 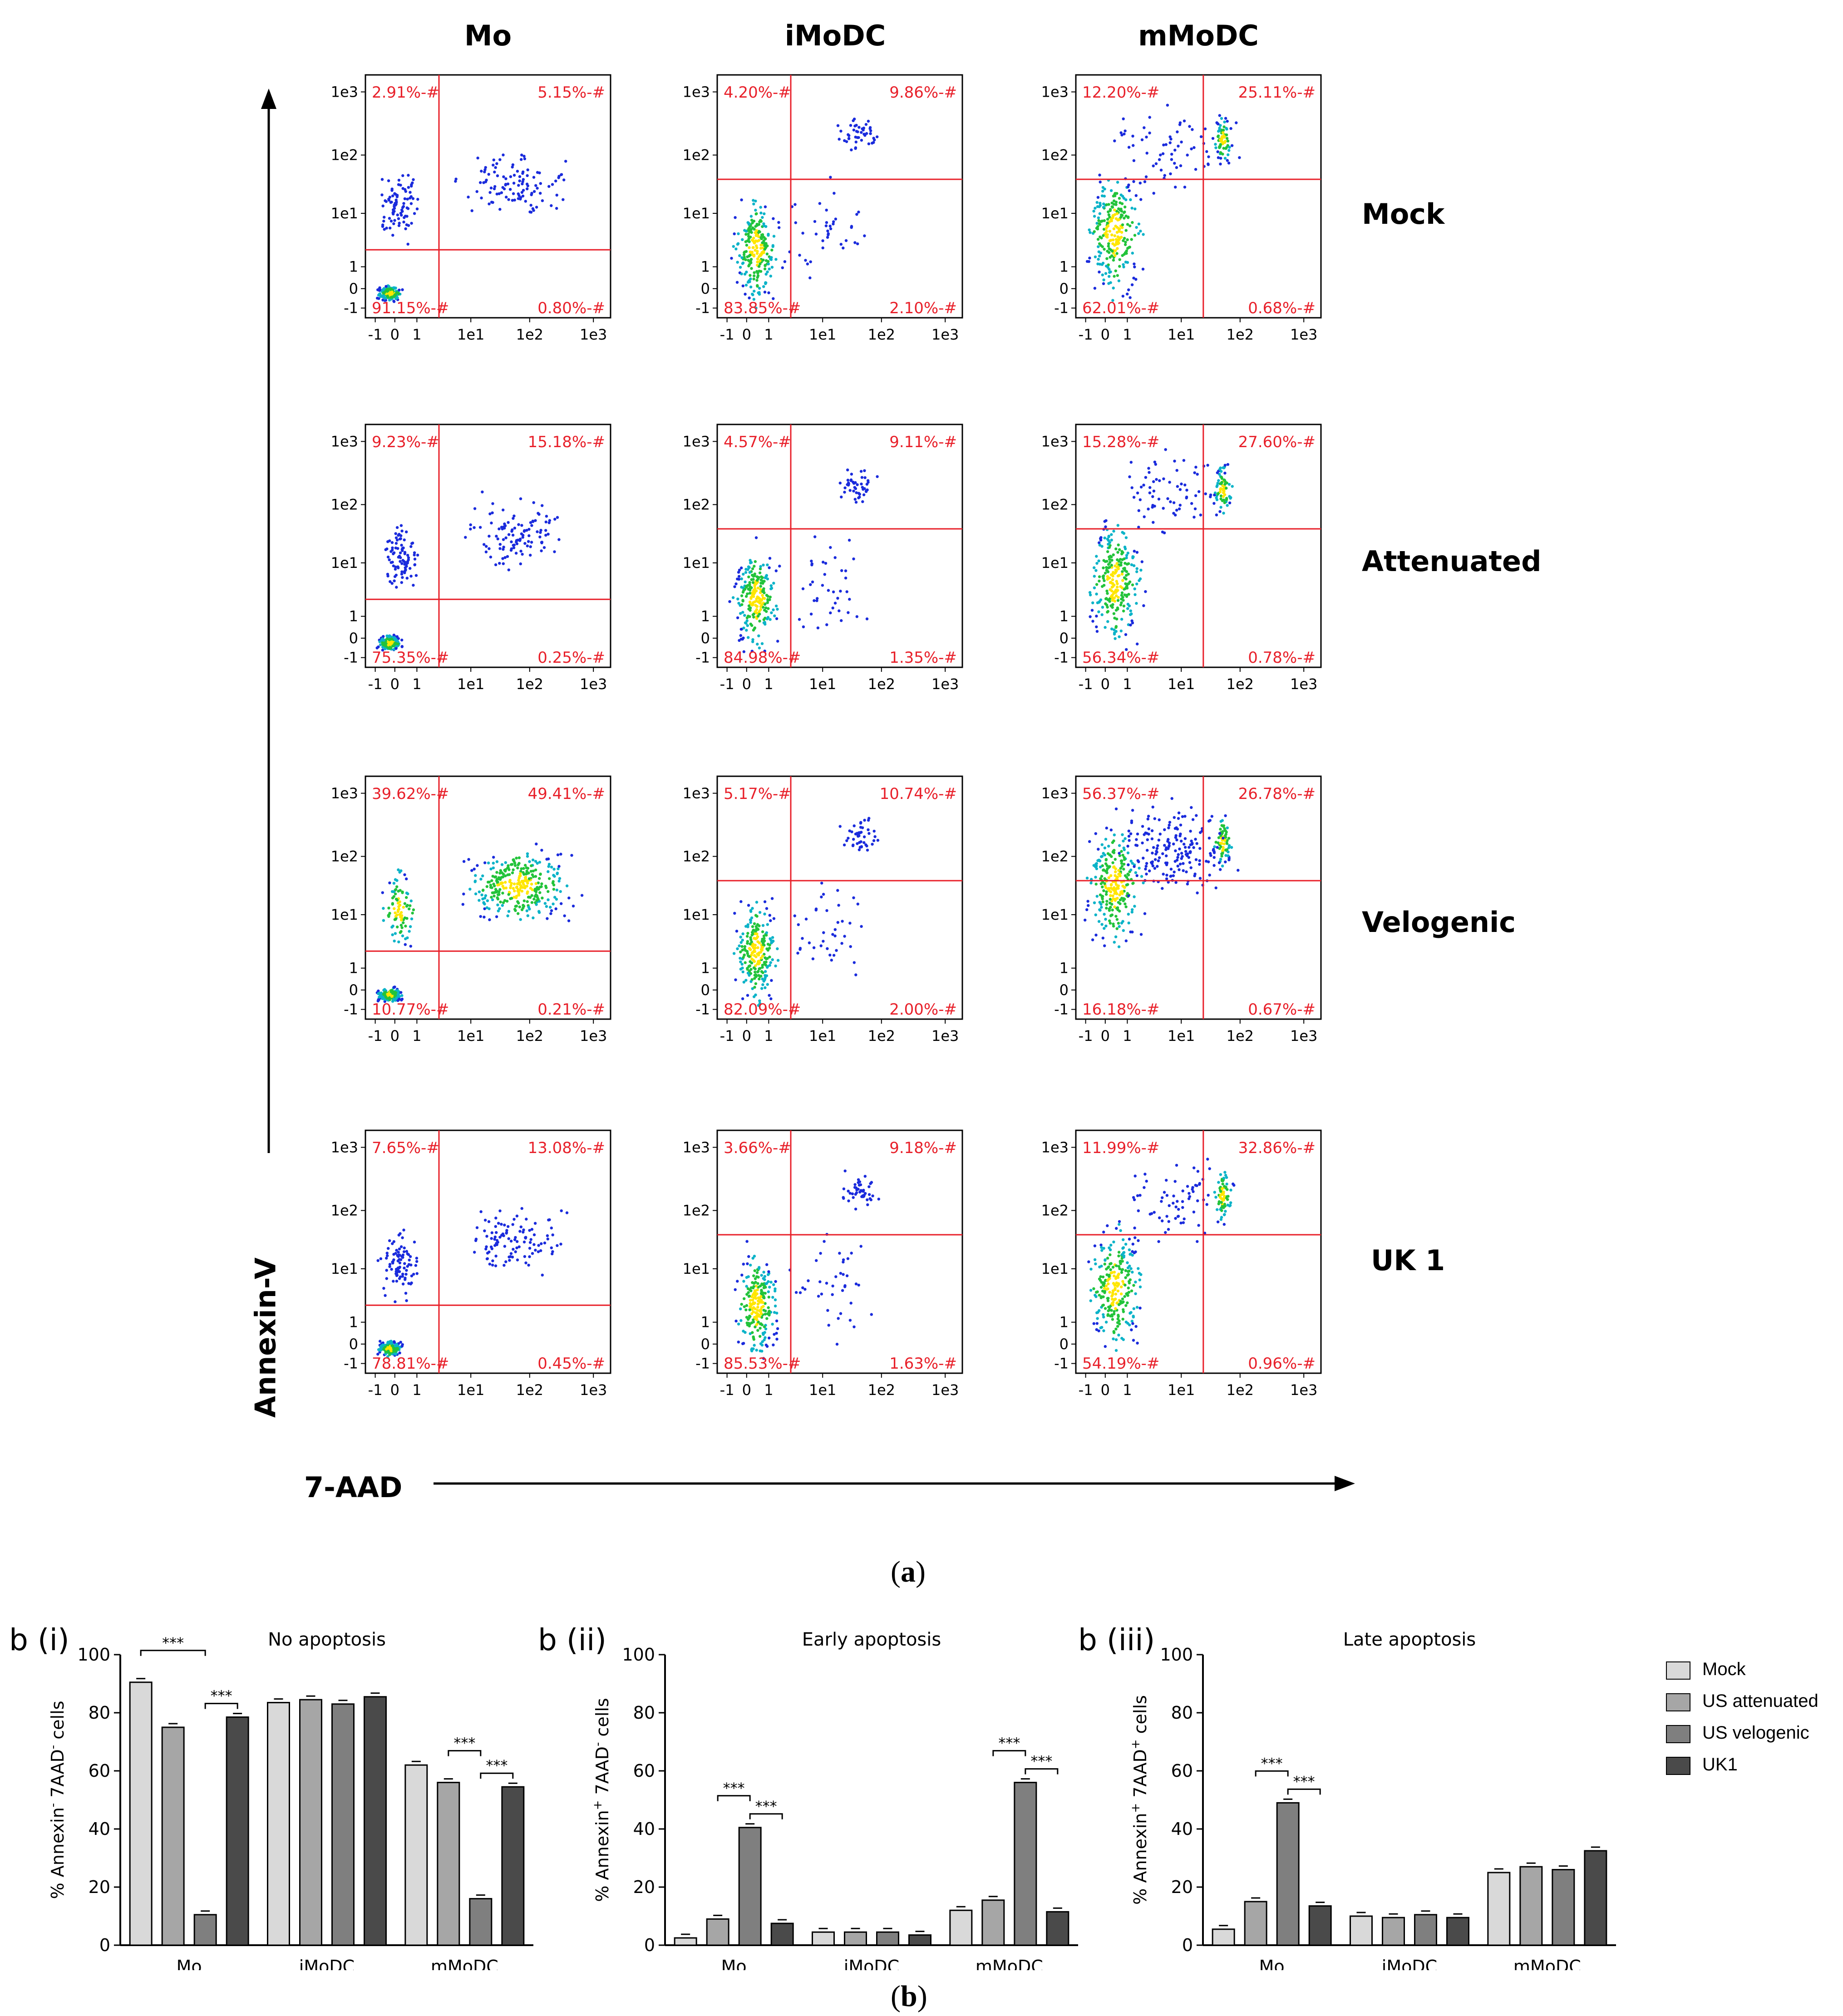 What do you see at coordinates (839, 897) in the screenshot?
I see `flow-plot-frame` at bounding box center [839, 897].